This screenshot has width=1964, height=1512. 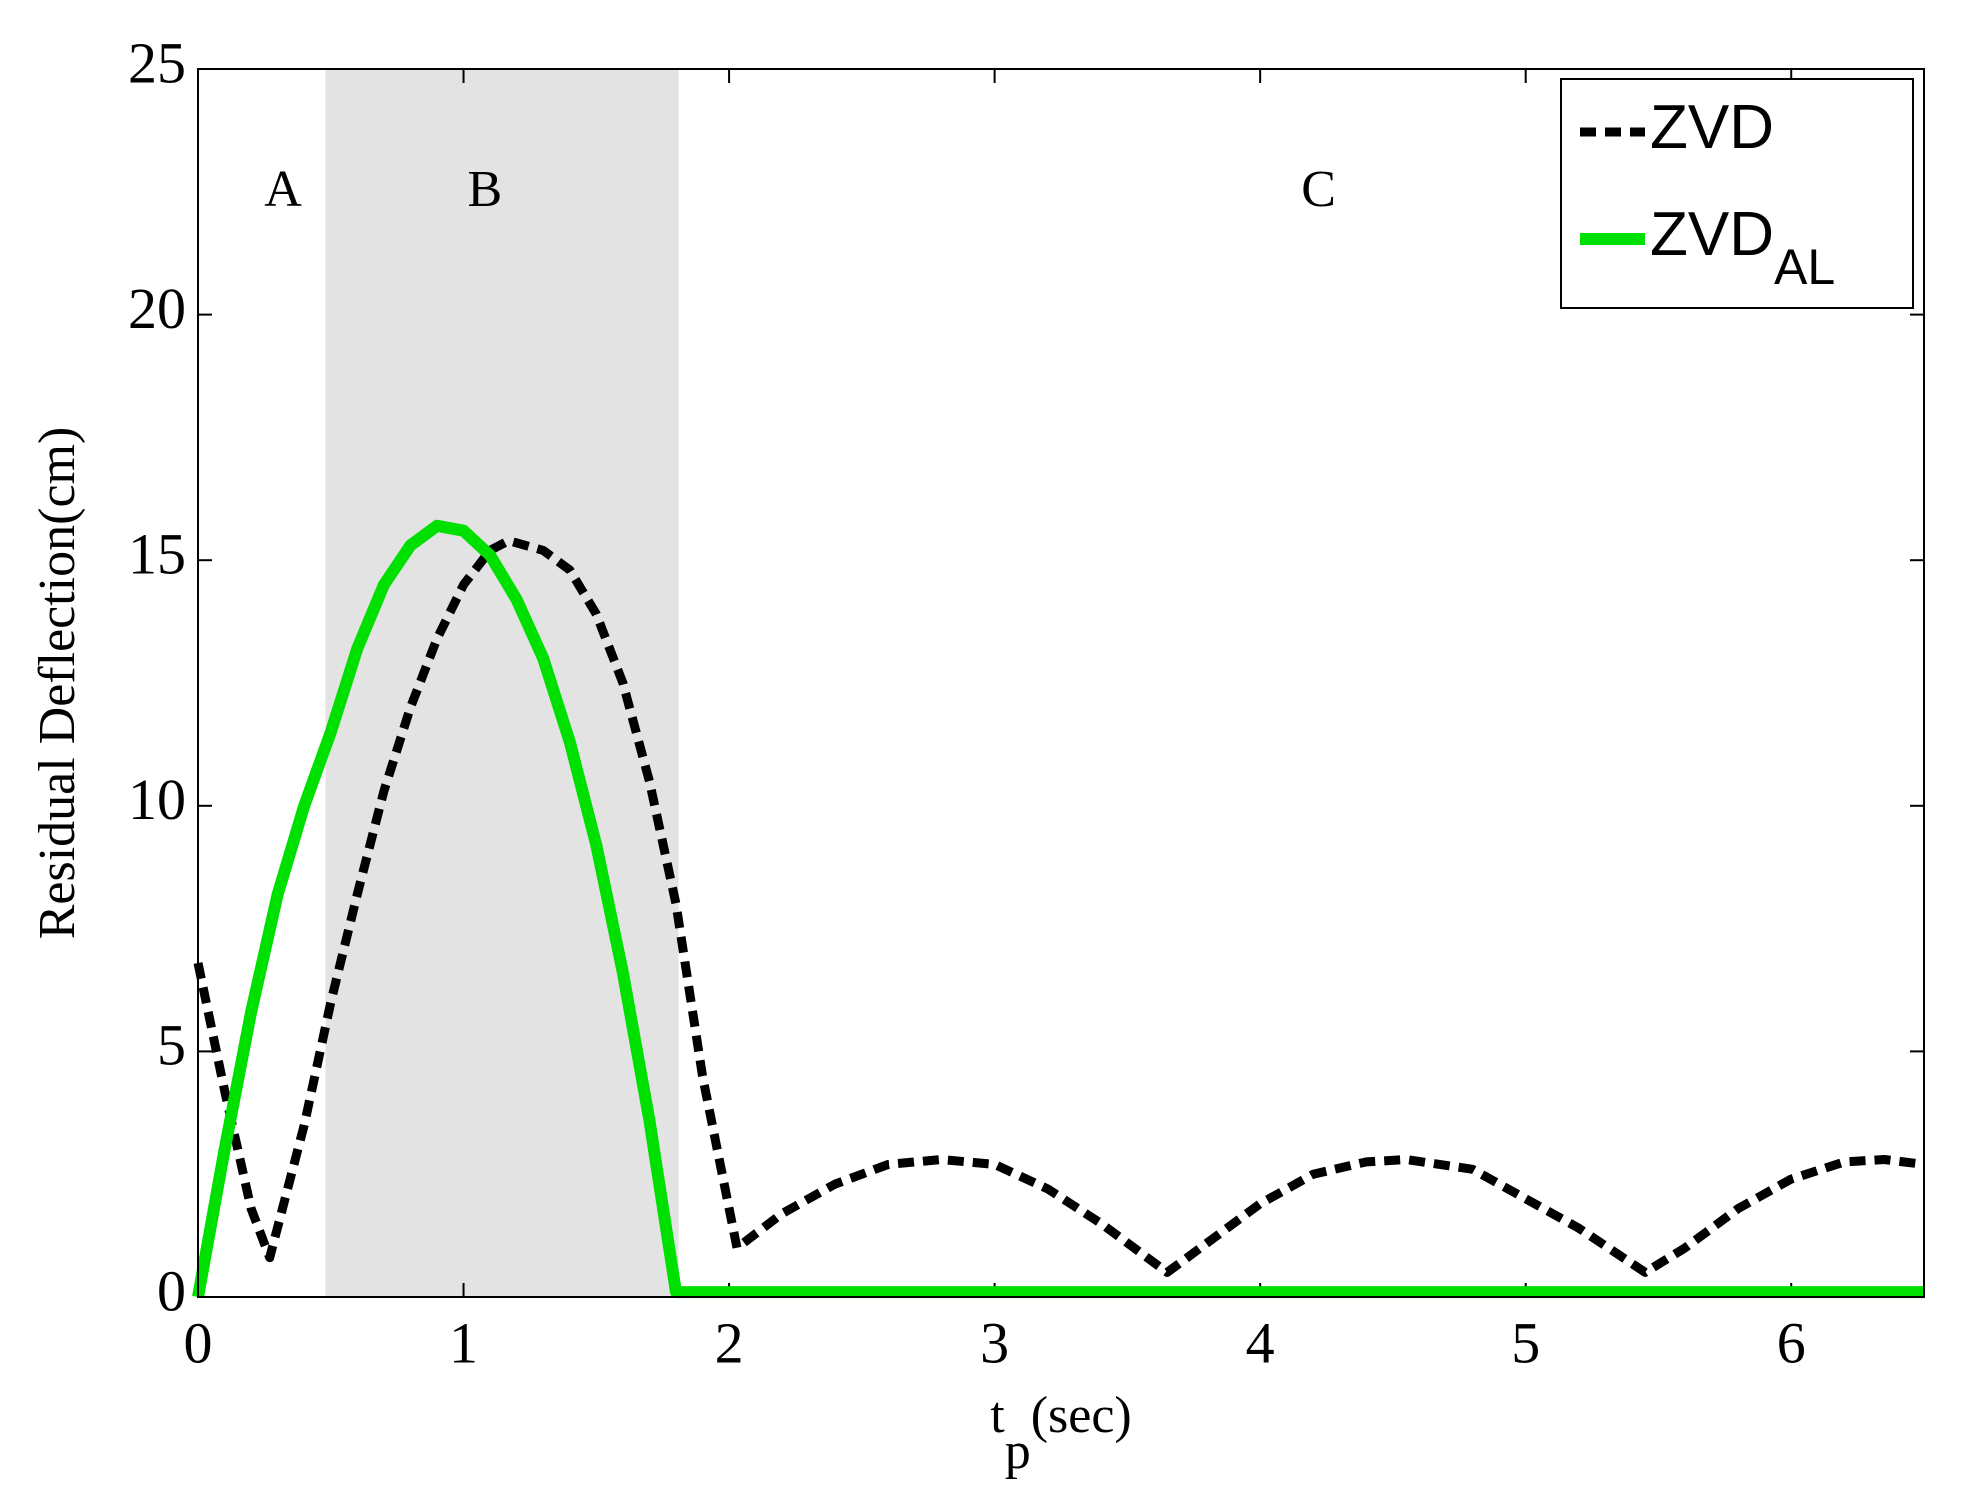 What do you see at coordinates (198, 1342) in the screenshot?
I see `x-tick-label: 0` at bounding box center [198, 1342].